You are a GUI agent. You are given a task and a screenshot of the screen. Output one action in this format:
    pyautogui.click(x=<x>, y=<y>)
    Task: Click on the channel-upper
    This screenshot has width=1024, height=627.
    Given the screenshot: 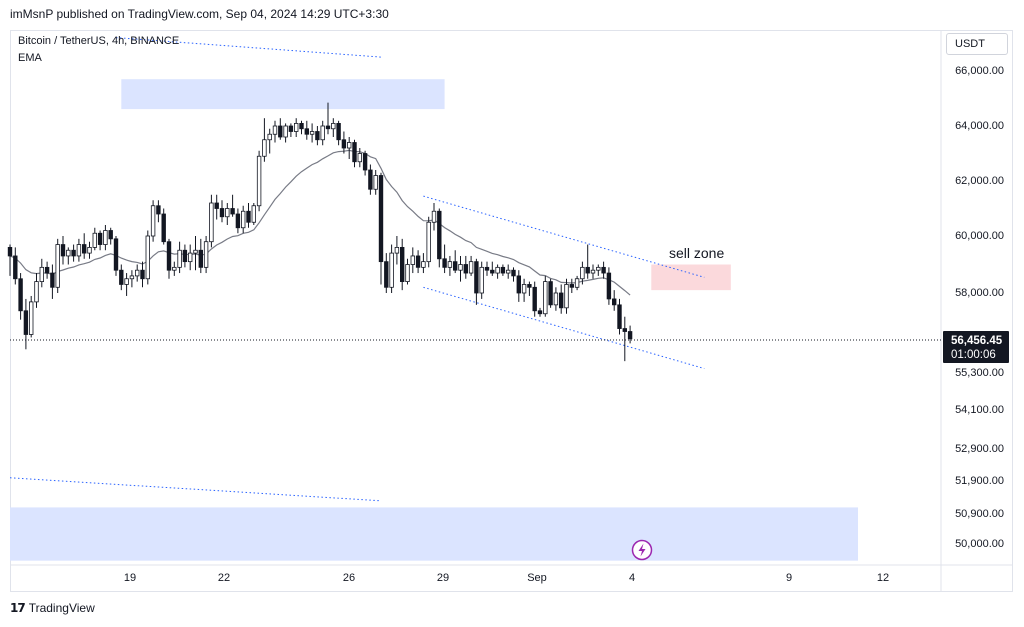 What is the action you would take?
    pyautogui.click(x=564, y=236)
    